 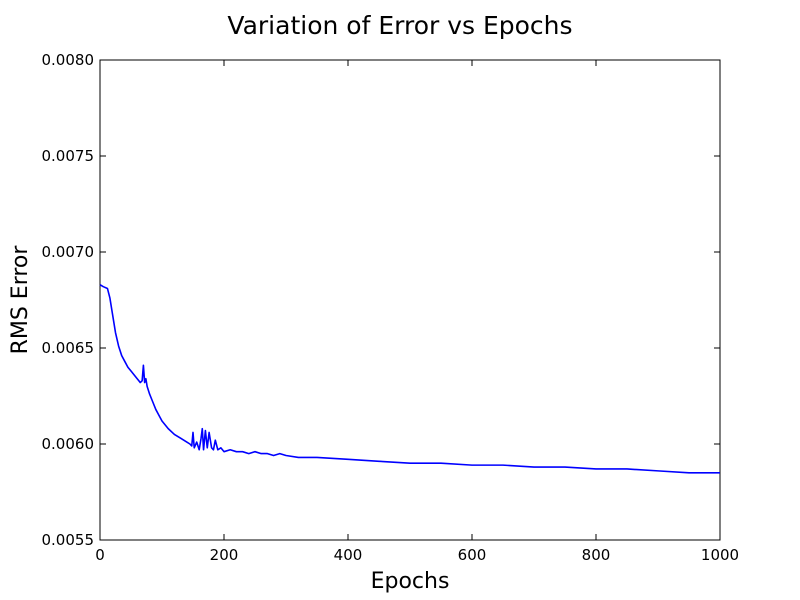 What do you see at coordinates (68, 444) in the screenshot?
I see `y-tick-label: 0.0060` at bounding box center [68, 444].